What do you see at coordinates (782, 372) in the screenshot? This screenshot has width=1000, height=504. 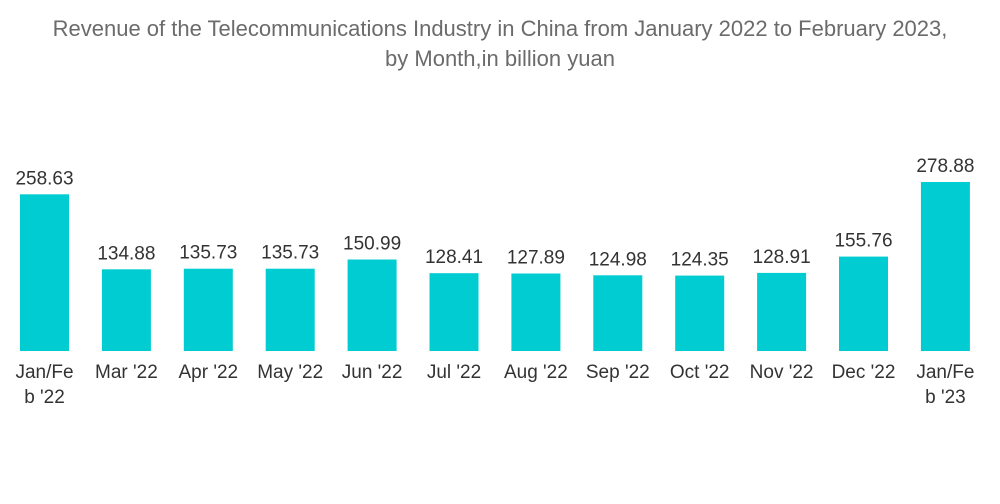 I see `category-label-9: Nov '22` at bounding box center [782, 372].